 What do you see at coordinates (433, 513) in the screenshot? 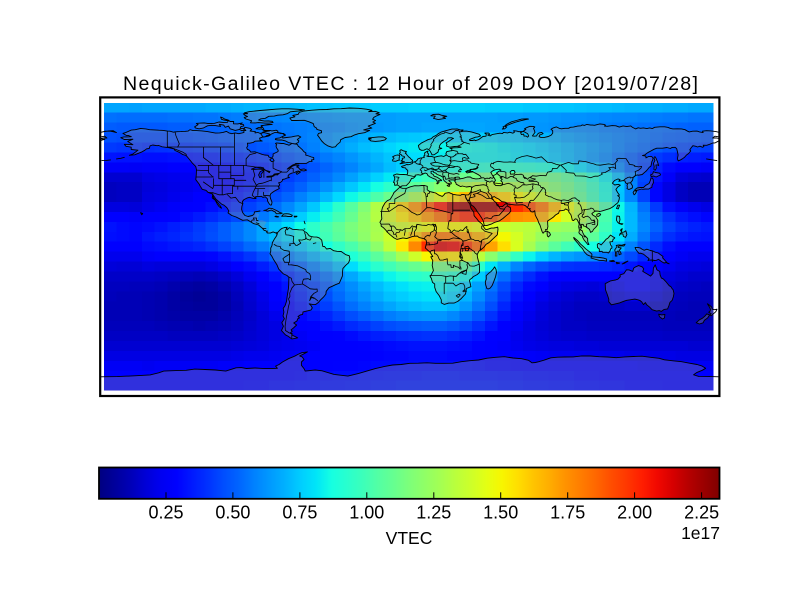
I see `svg-text: 1.25` at bounding box center [433, 513].